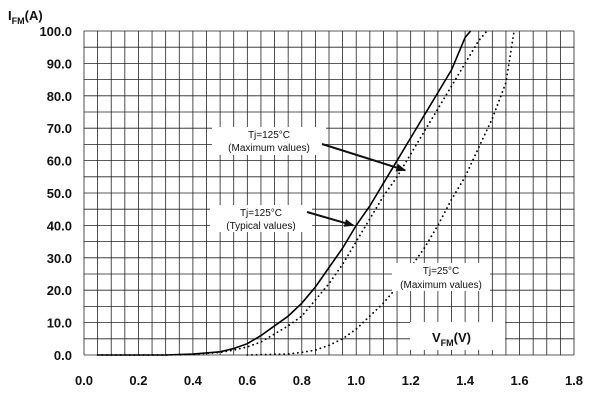  I want to click on annotation-1-line-2: (Maximum values), so click(269, 148).